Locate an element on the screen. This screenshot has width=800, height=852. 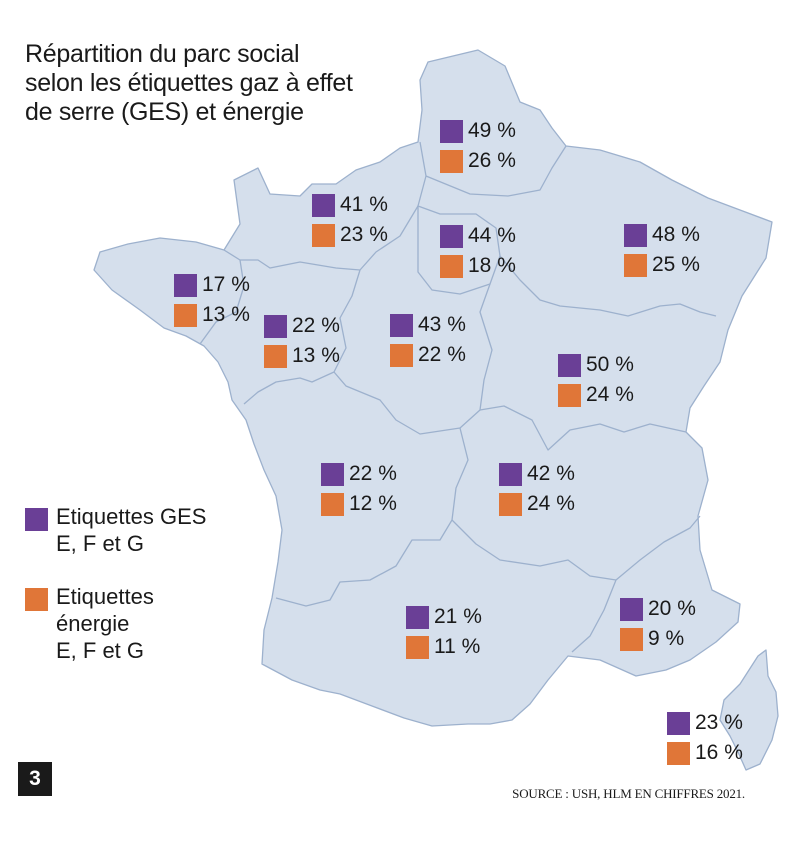
title-line-1: Répartition du parc social is located at coordinates (162, 54).